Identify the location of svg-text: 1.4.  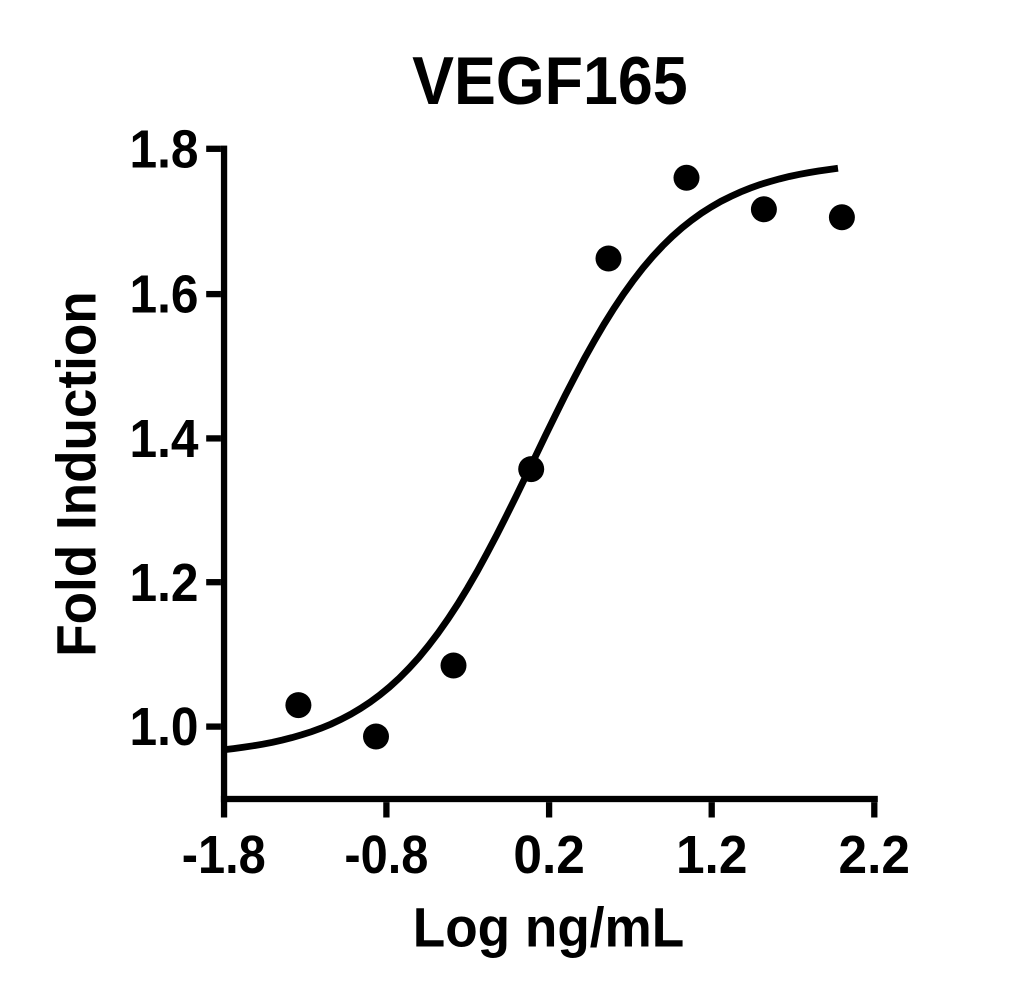
(164, 439).